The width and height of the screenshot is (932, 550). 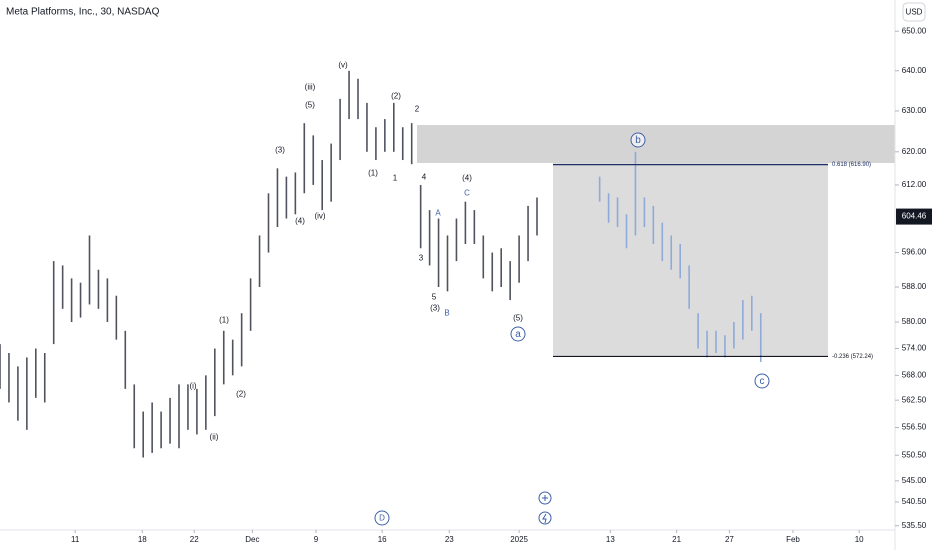 What do you see at coordinates (142, 539) in the screenshot?
I see `x-tick-label: 18` at bounding box center [142, 539].